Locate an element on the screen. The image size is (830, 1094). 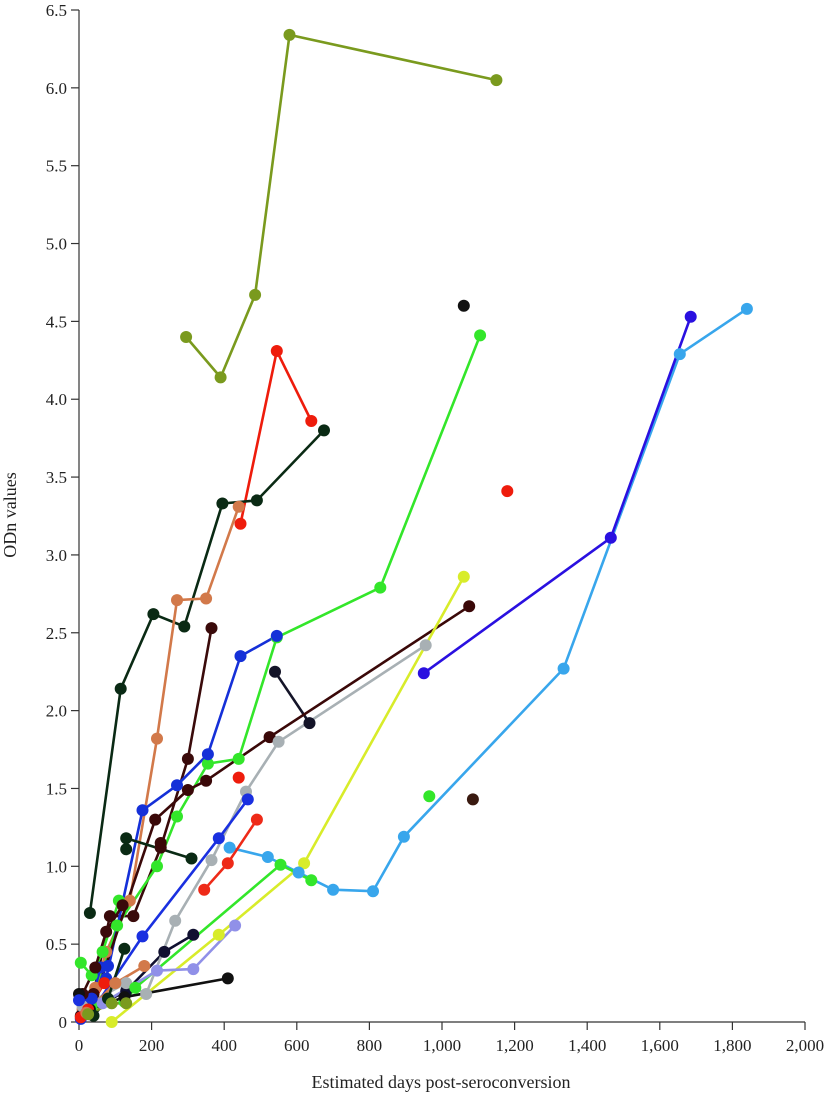
y-tick-label: 0.5 is located at coordinates (56, 944).